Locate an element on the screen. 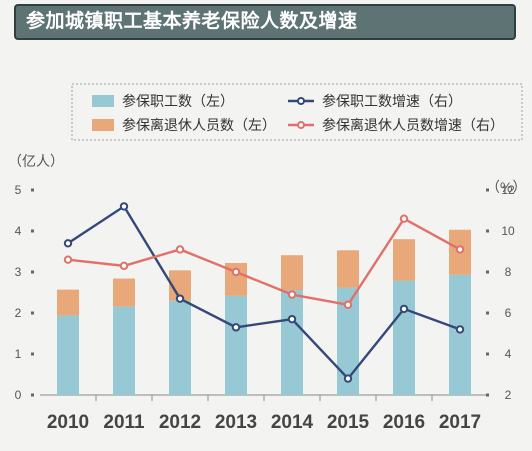 Image resolution: width=532 pixels, height=451 pixels. right-tick-label: 4 is located at coordinates (508, 354).